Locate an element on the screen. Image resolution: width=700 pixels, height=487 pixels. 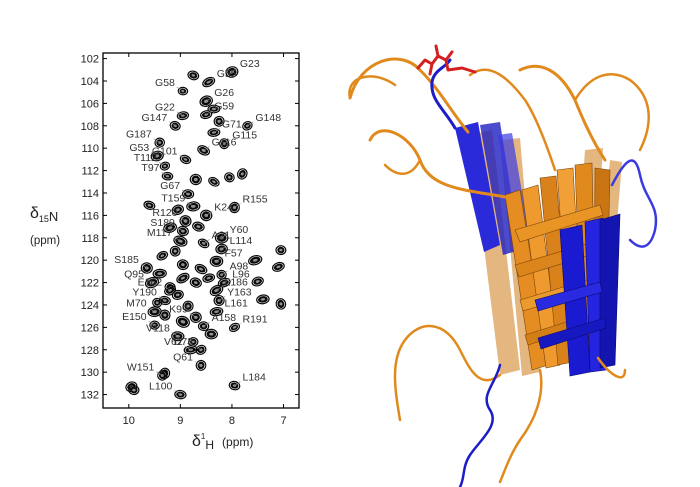
y-tick-label: 122 is located at coordinates (90, 284).